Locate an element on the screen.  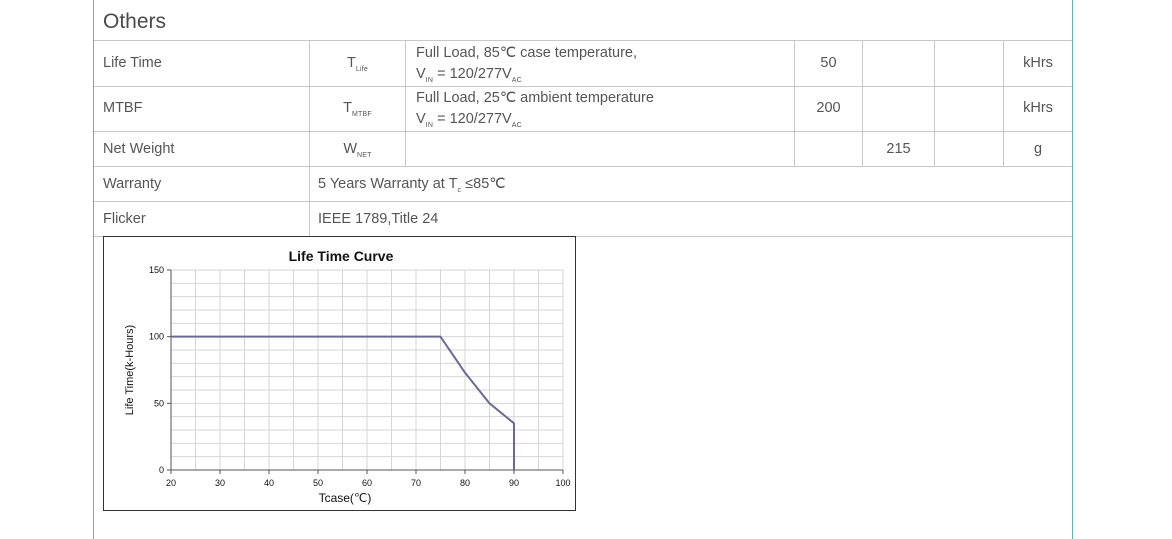
y-tick-label: 50 is located at coordinates (159, 403).